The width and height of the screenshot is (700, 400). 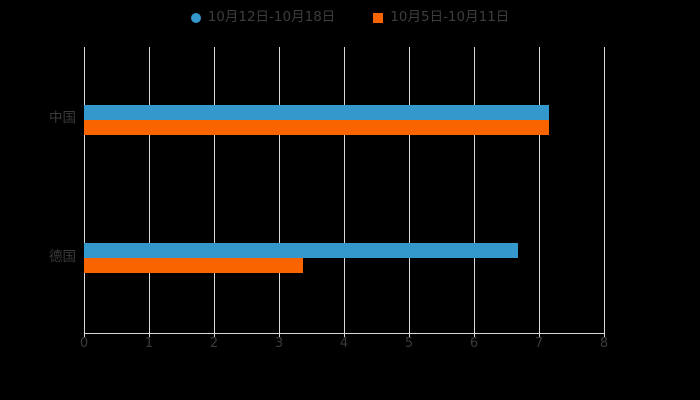 I want to click on circle-marker-icon, so click(x=195, y=18).